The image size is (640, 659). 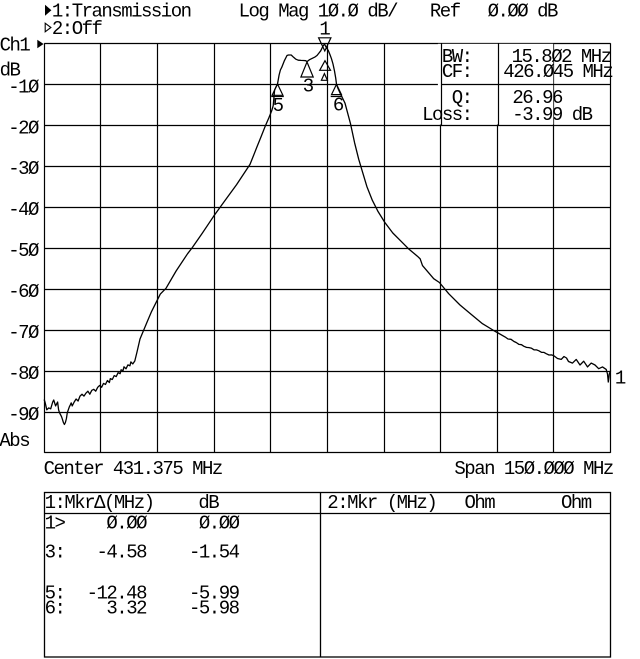 I want to click on svg-text: Ø.ØØ dB, so click(x=523, y=12).